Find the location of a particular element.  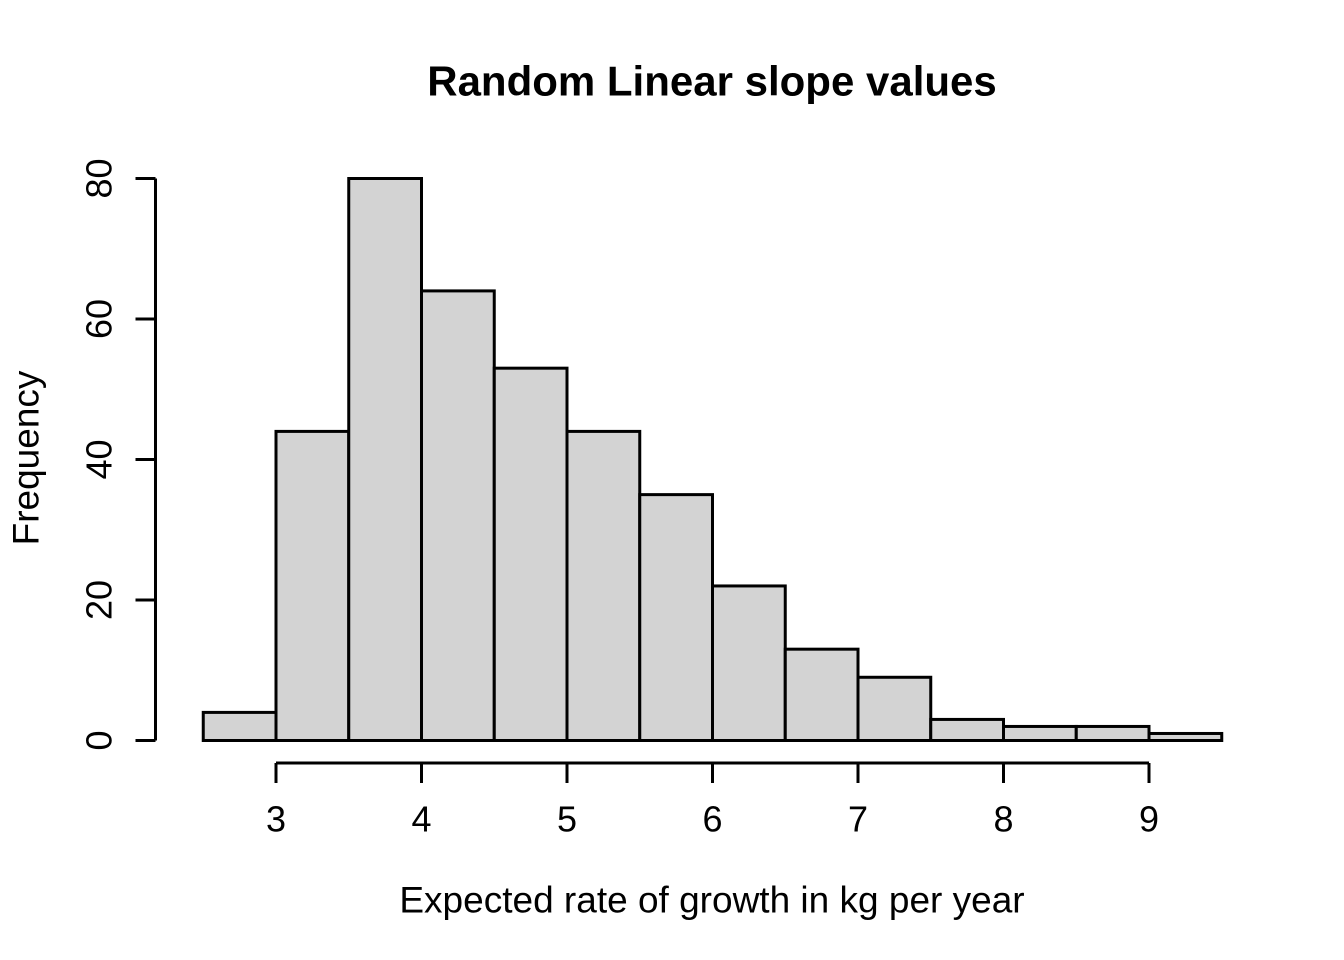

x-tick-label: 5 is located at coordinates (567, 819).